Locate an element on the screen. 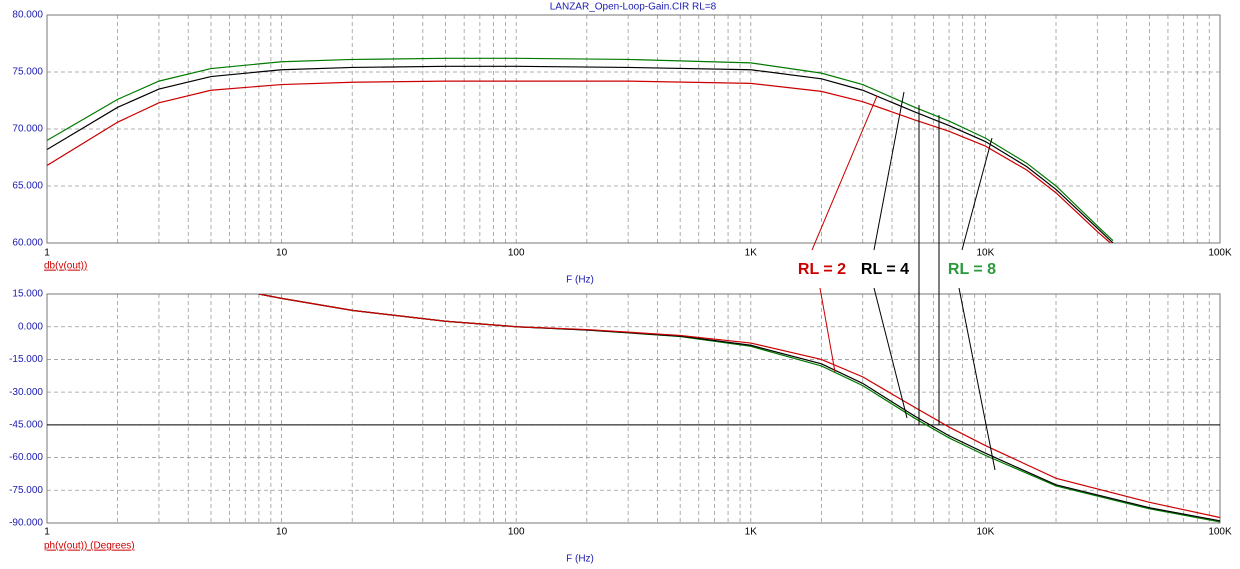 The width and height of the screenshot is (1240, 569). y-tick-label: -90.000 is located at coordinates (26, 523).